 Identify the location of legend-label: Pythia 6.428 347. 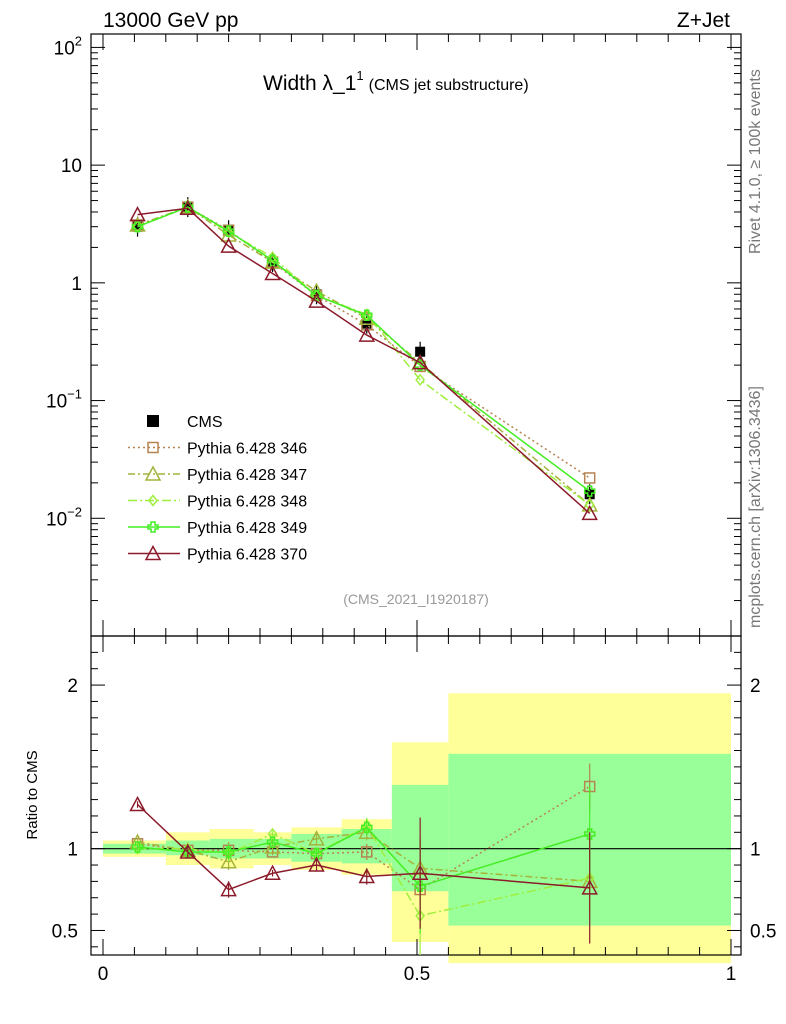
(247, 475).